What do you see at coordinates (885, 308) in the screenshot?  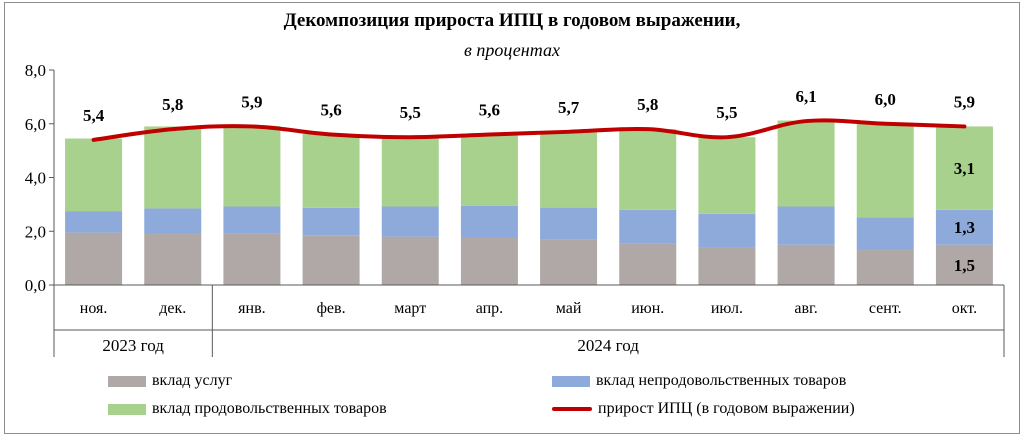 I see `x-tick-label: сент.` at bounding box center [885, 308].